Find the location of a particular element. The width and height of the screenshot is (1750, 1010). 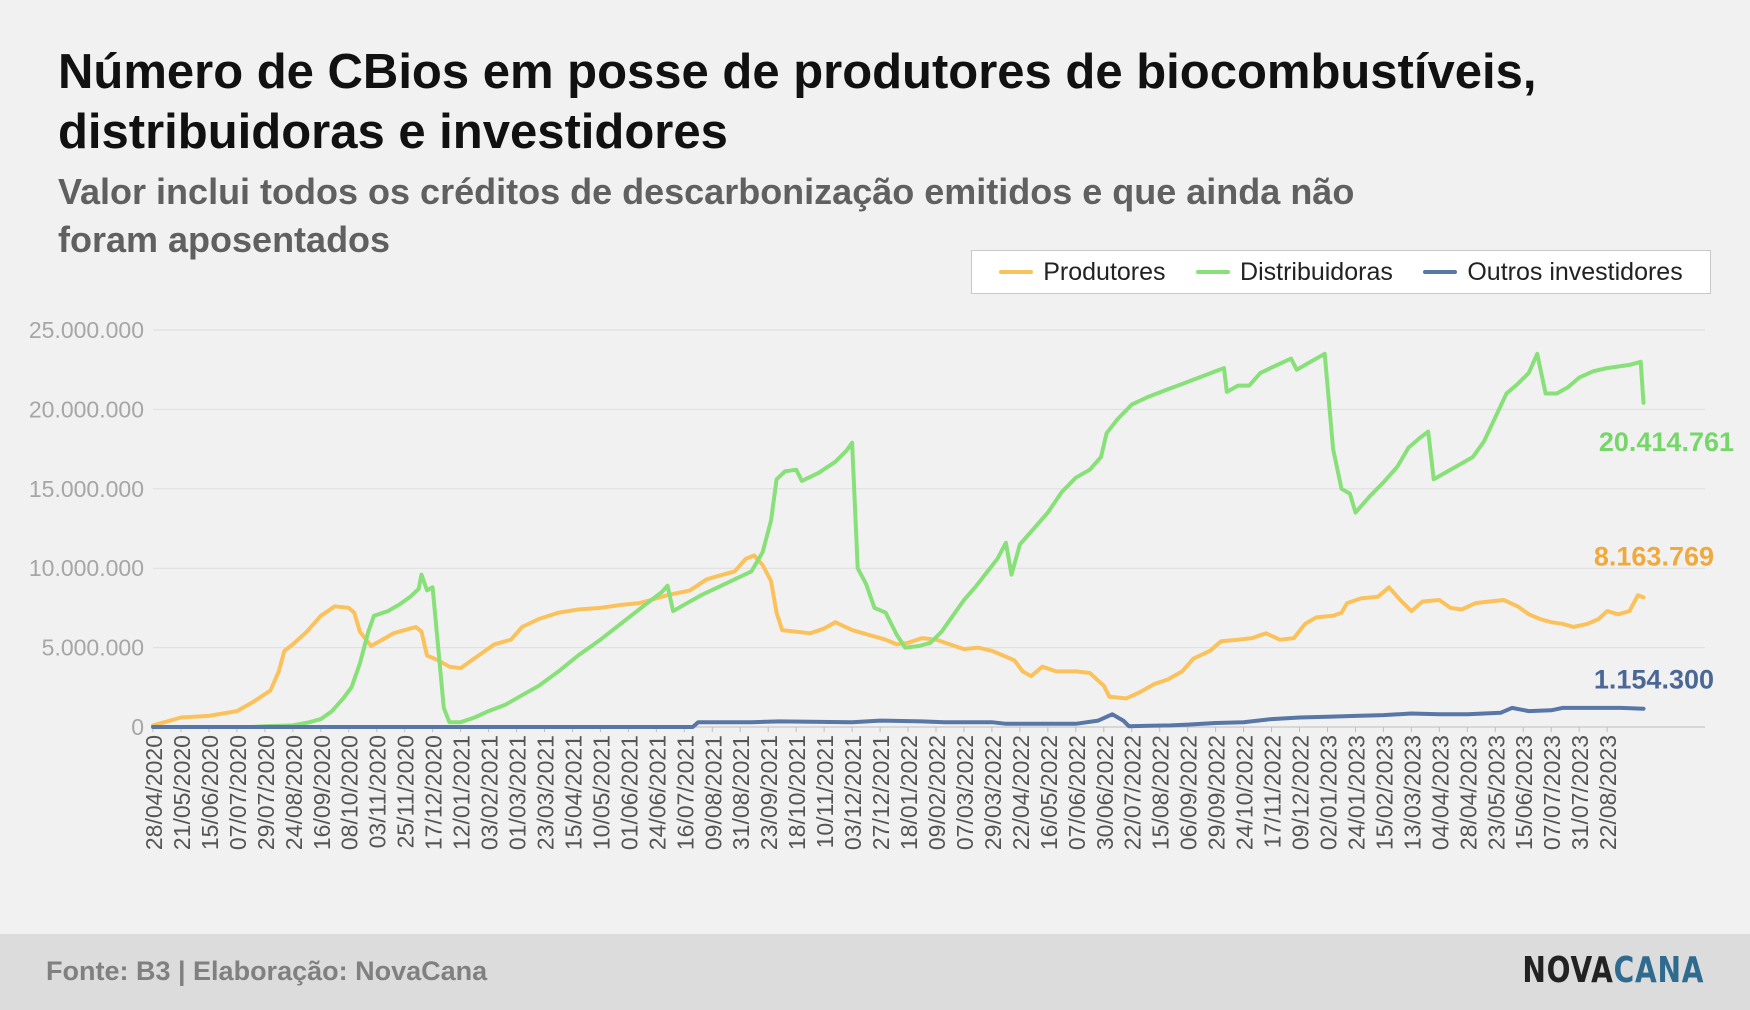

end-label-produtores: 8.163.769 is located at coordinates (1654, 556).